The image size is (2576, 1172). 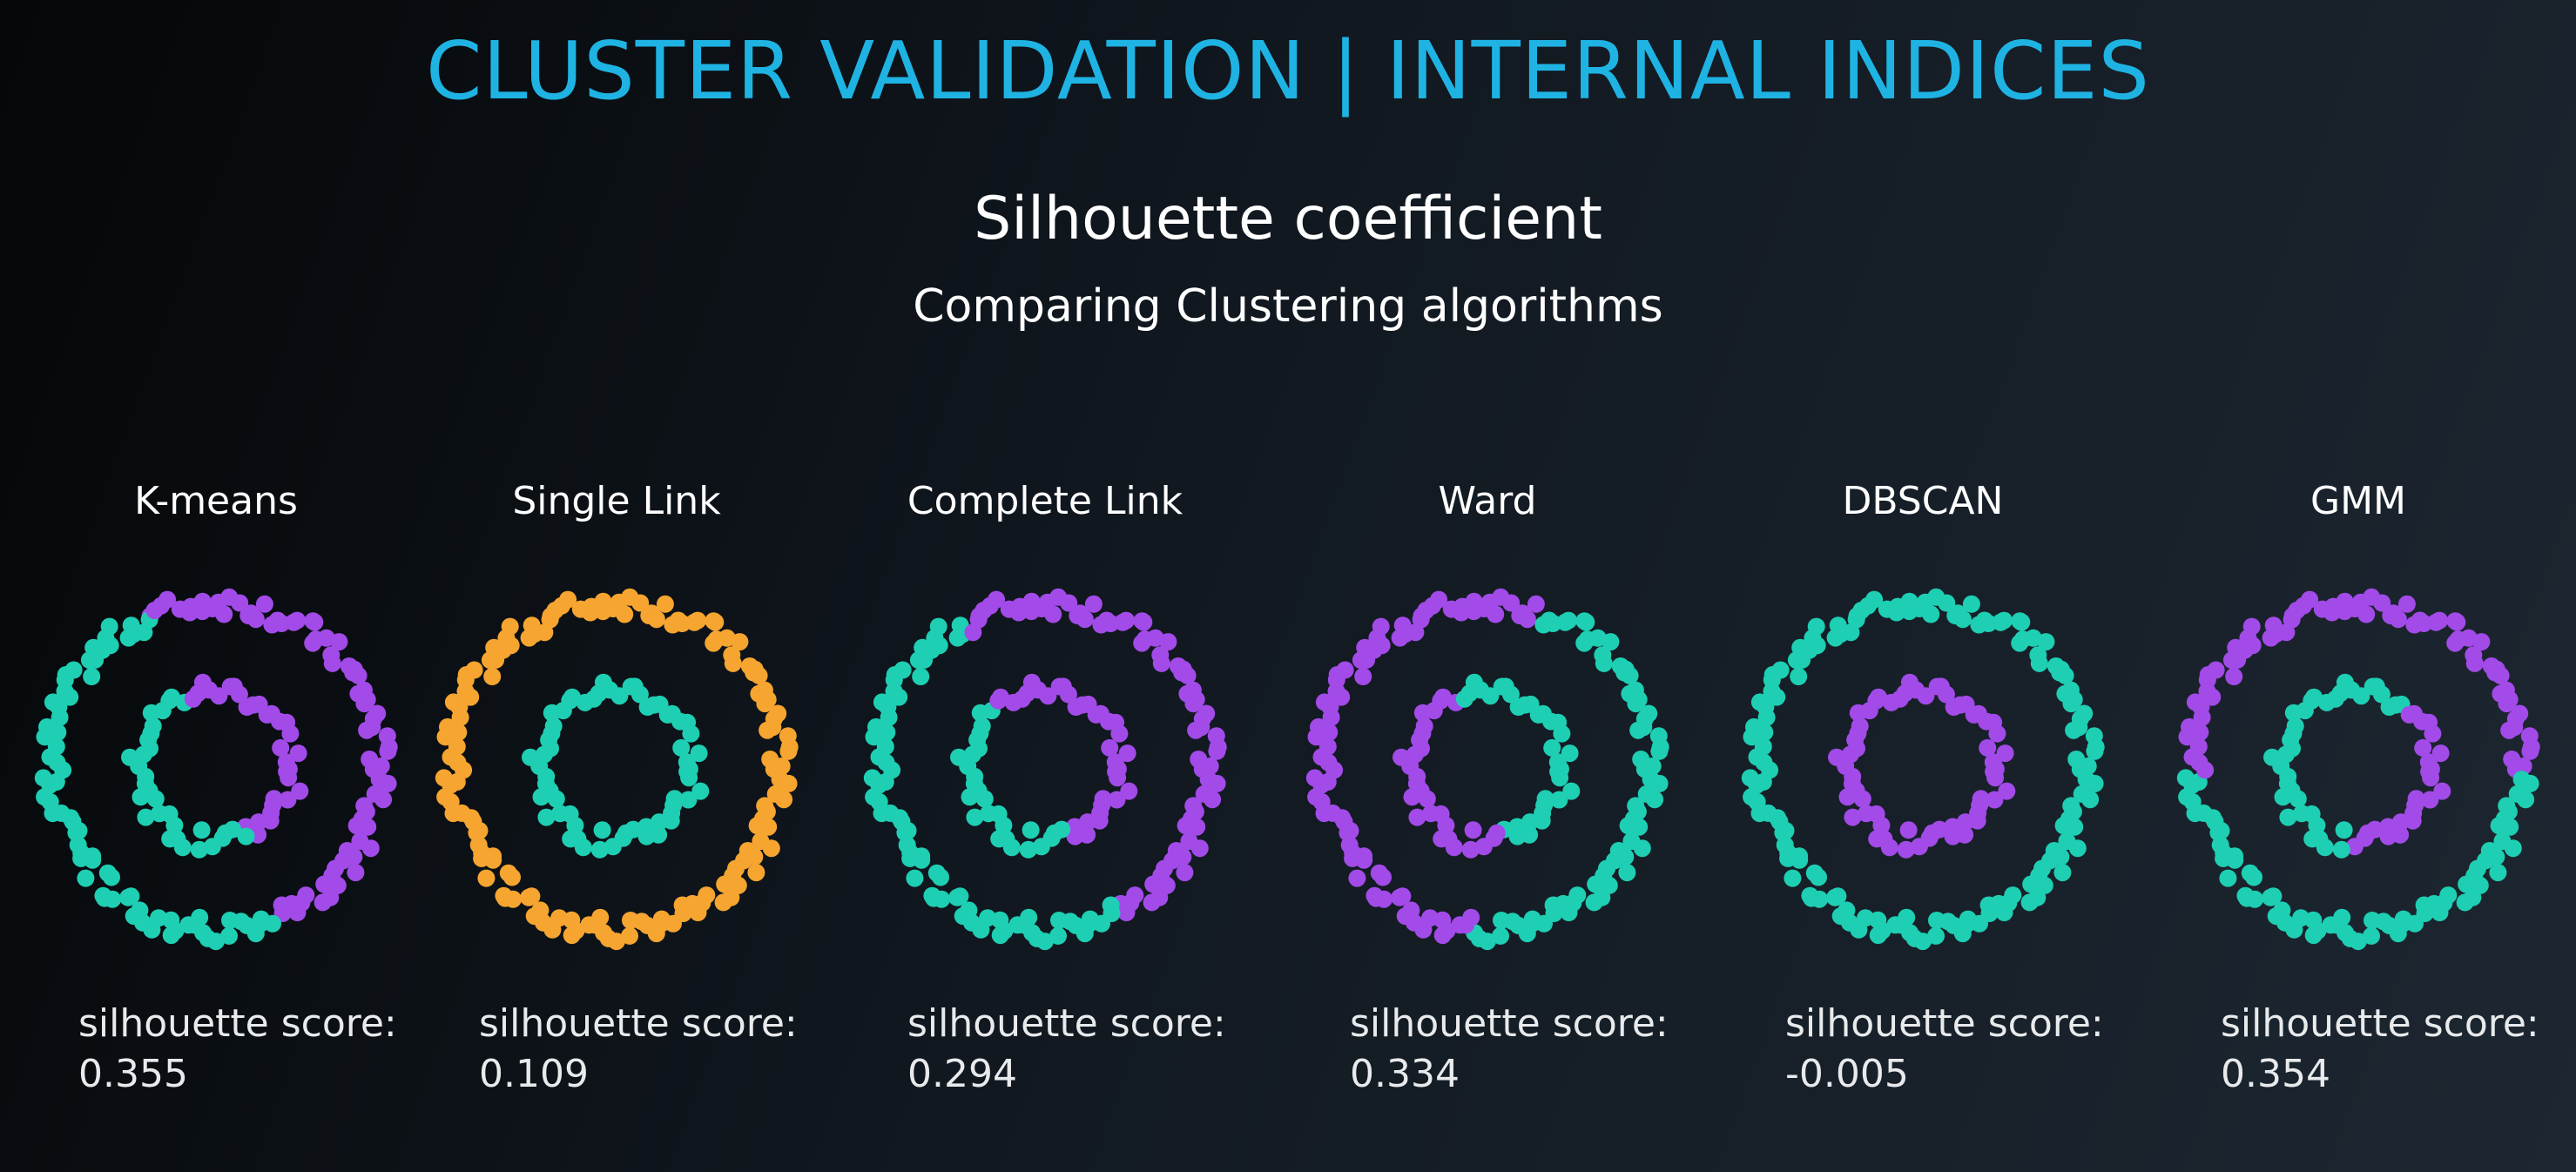 I want to click on panel-title: K-means, so click(x=216, y=501).